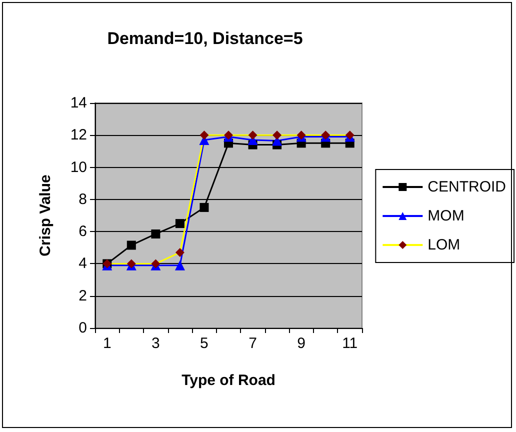 Image resolution: width=516 pixels, height=432 pixels. I want to click on y-tick-label: 6, so click(82, 231).